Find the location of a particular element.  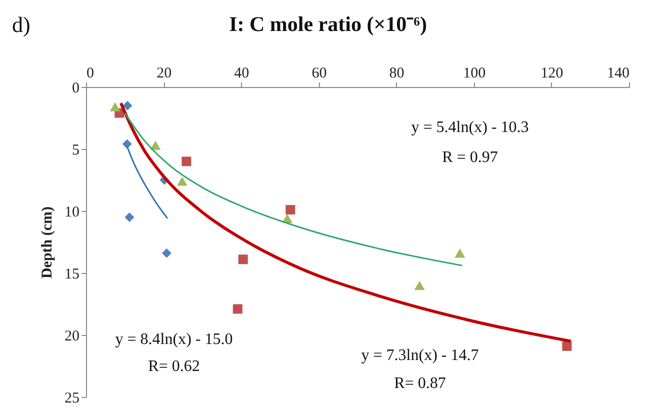

y-tick-label: 20 is located at coordinates (72, 336).